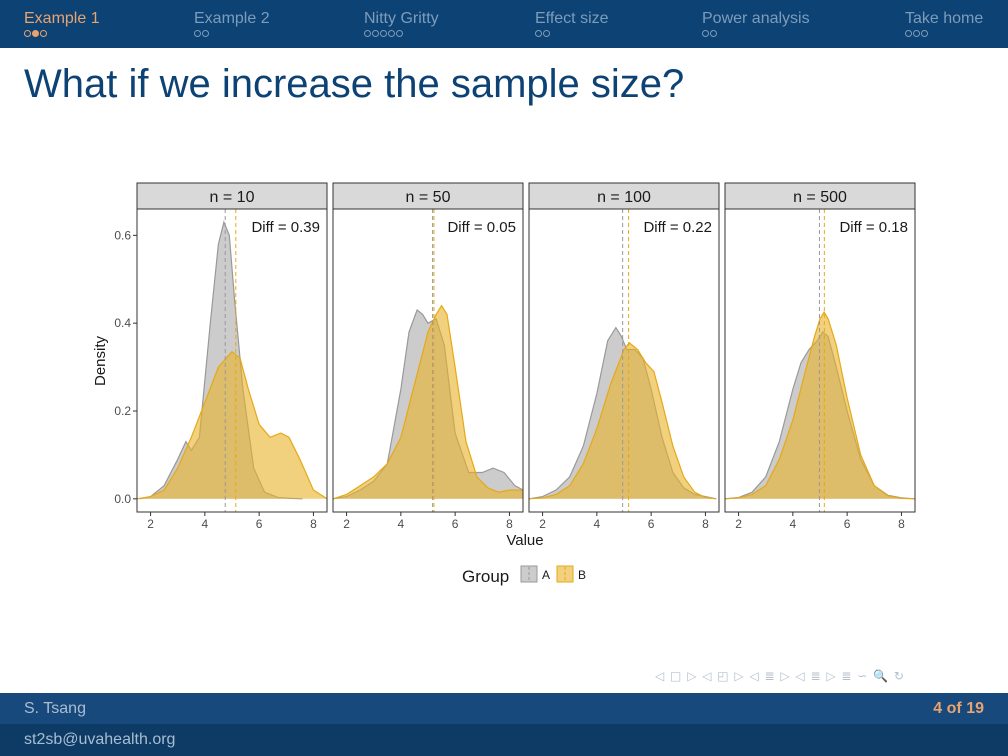  I want to click on footer-band-bottom, so click(504, 740).